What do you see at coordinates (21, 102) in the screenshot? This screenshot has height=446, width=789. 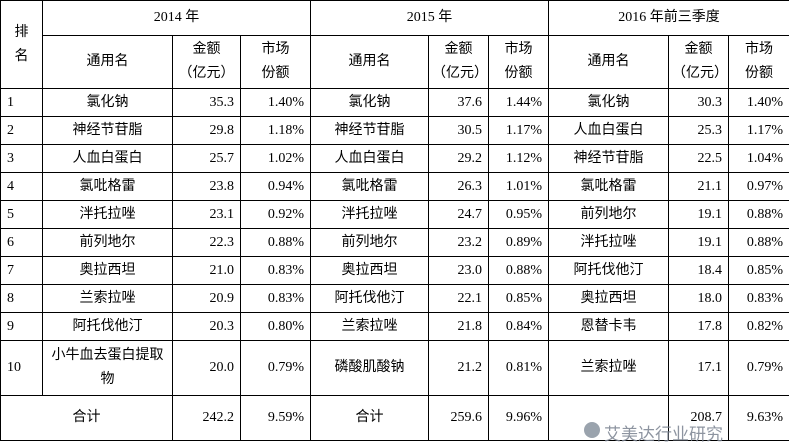 I see `rank: 1` at bounding box center [21, 102].